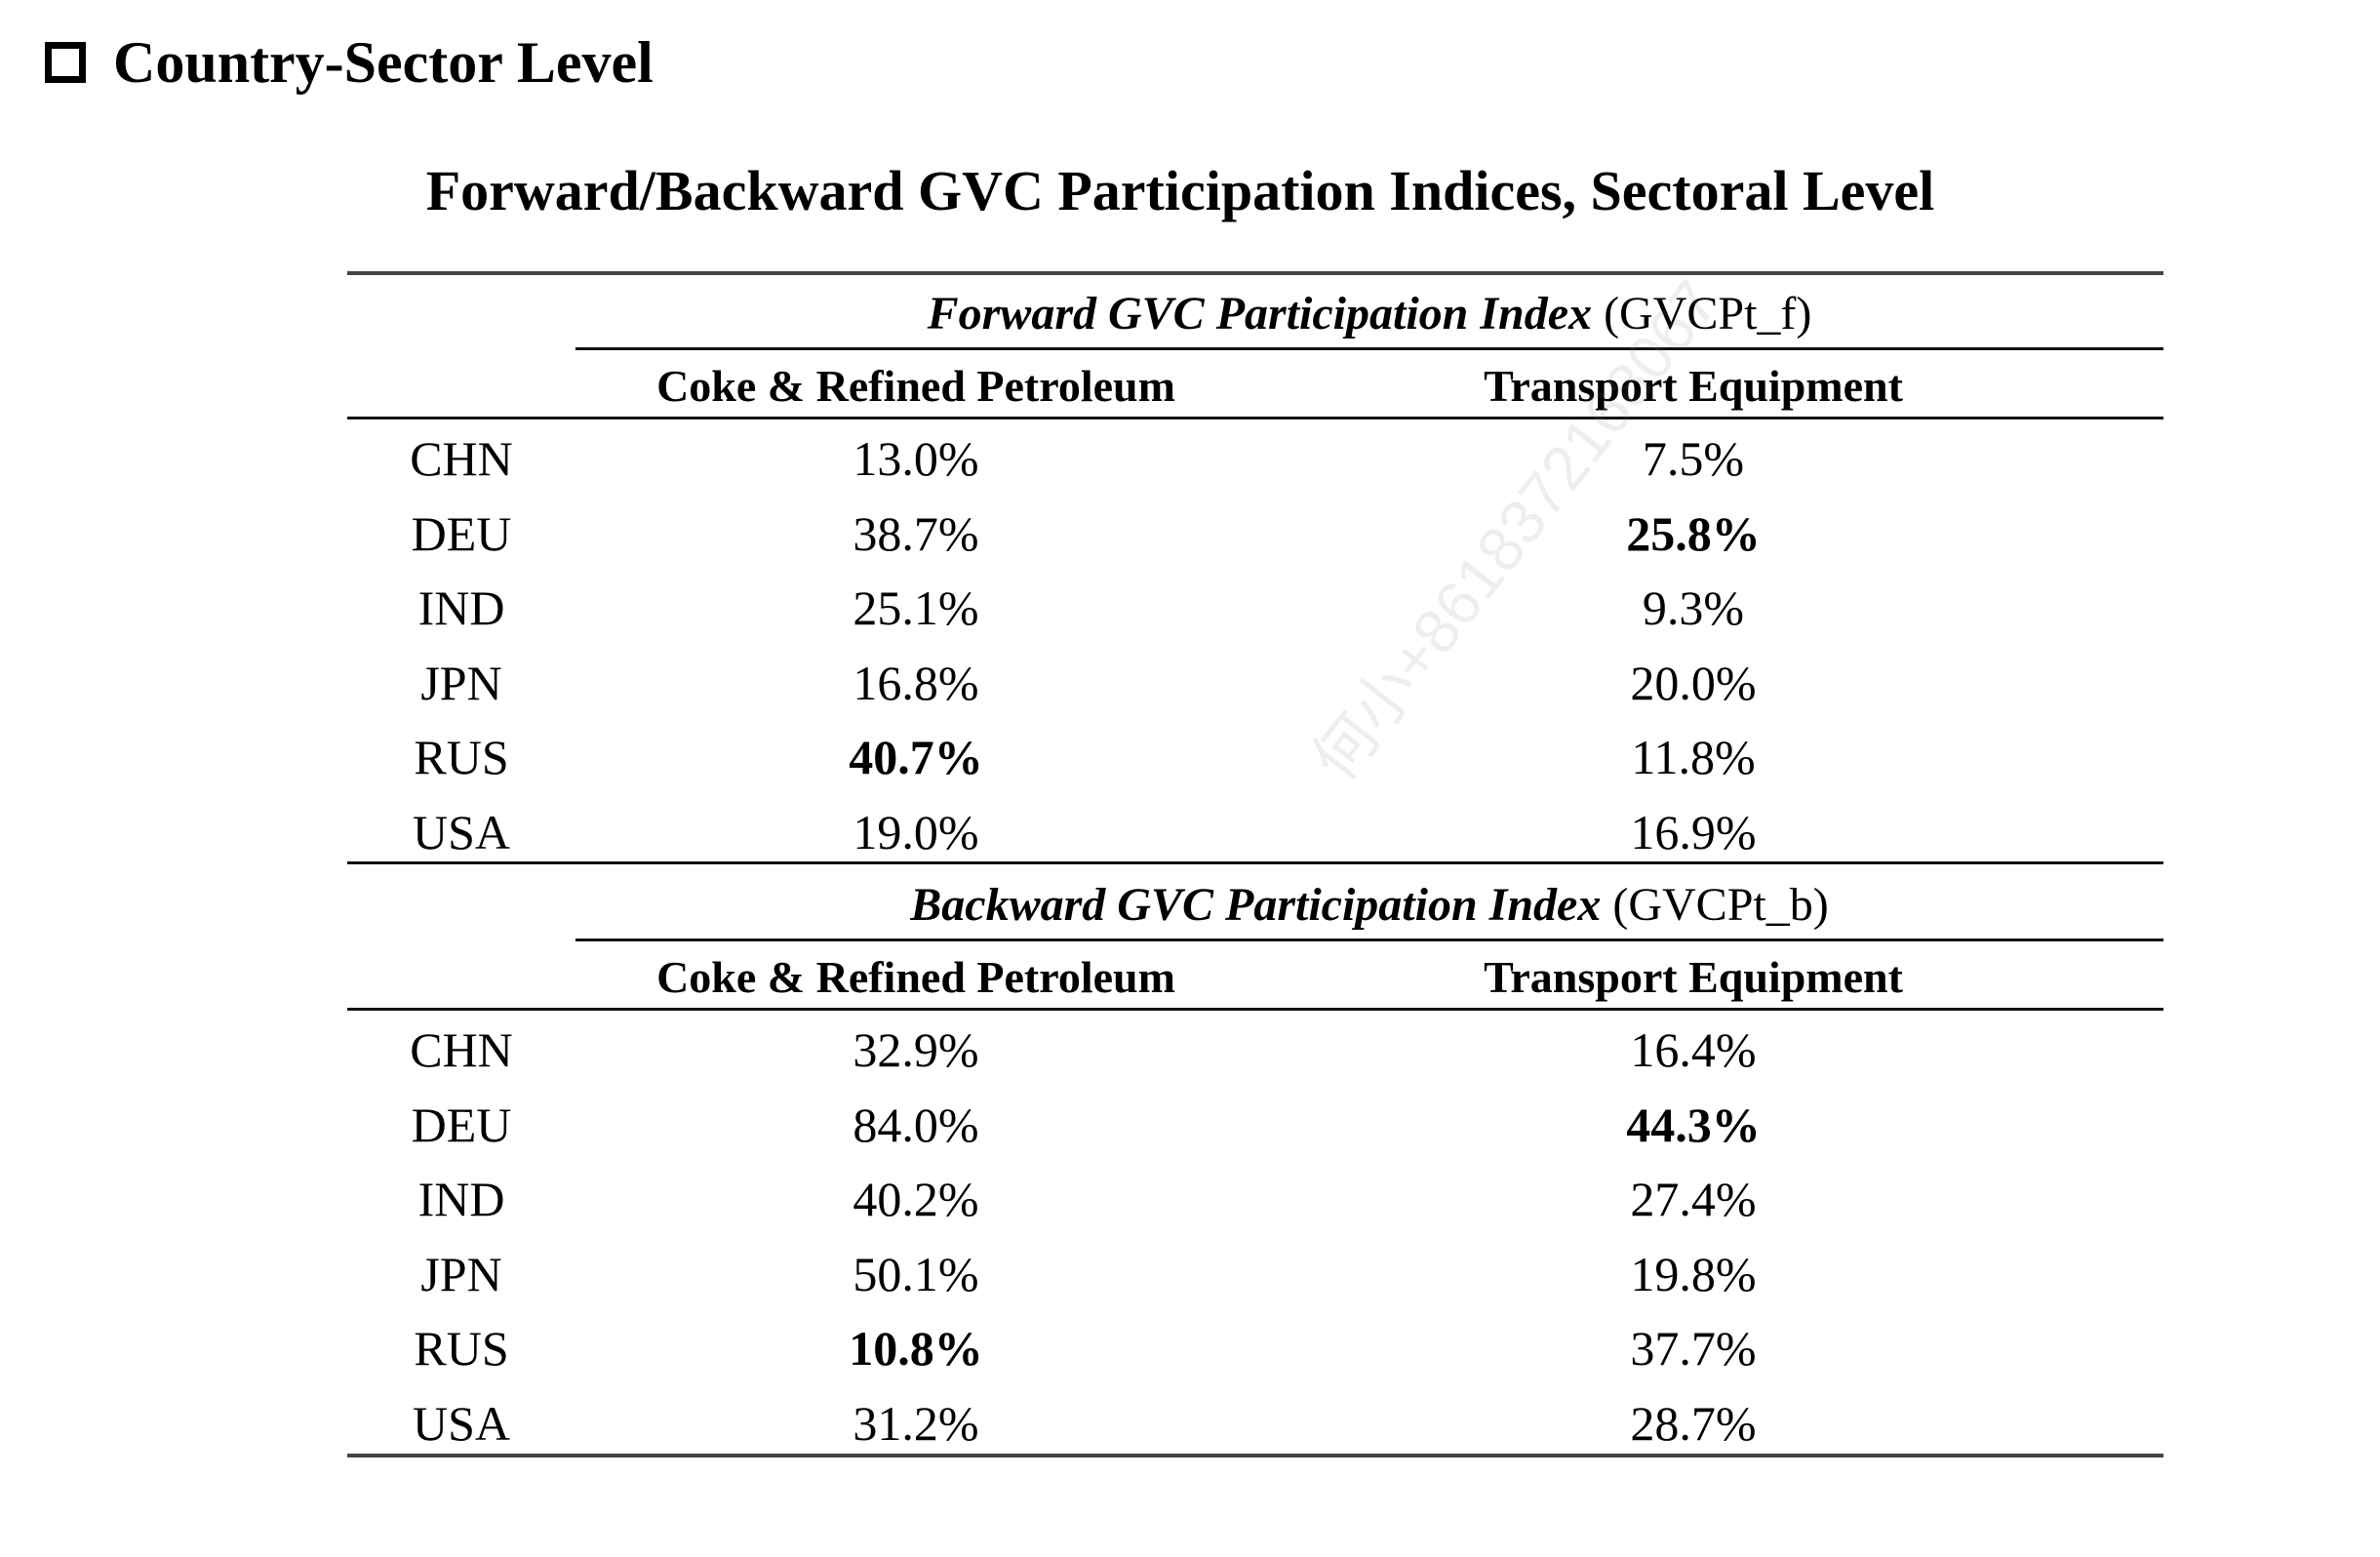 The height and width of the screenshot is (1557, 2380). Describe the element at coordinates (916, 1124) in the screenshot. I see `value-cell: 84.0%` at that location.